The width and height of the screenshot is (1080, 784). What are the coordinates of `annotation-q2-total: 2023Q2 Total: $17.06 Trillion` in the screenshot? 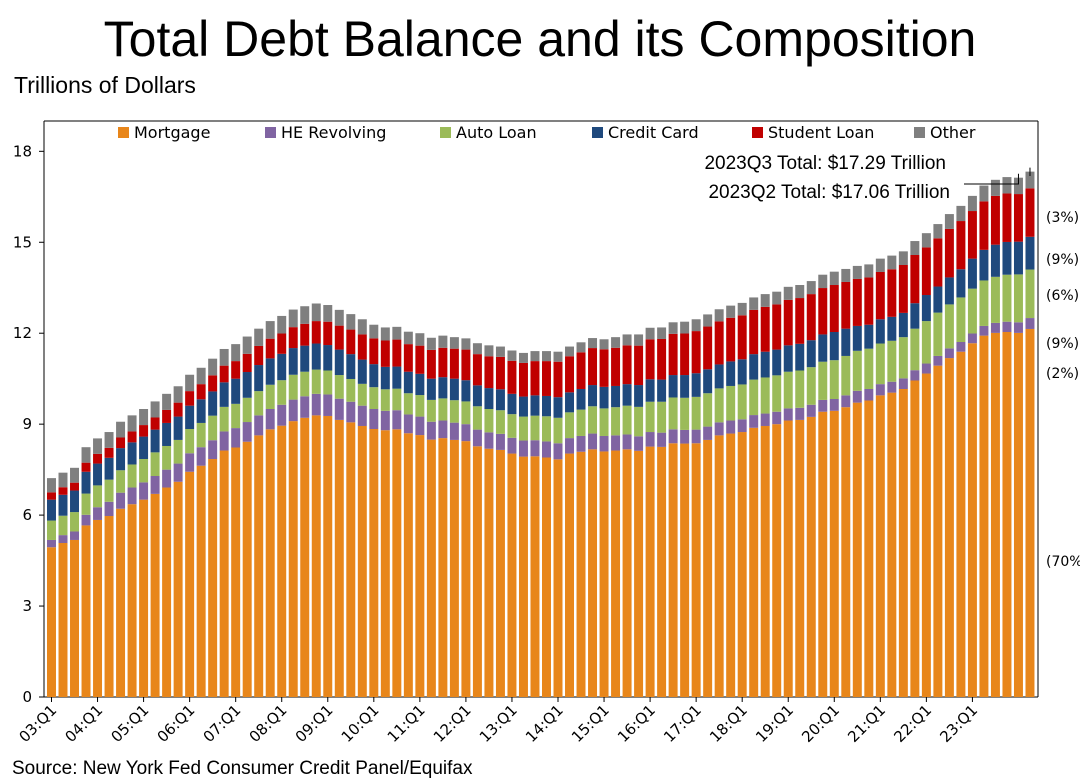 It's located at (829, 192).